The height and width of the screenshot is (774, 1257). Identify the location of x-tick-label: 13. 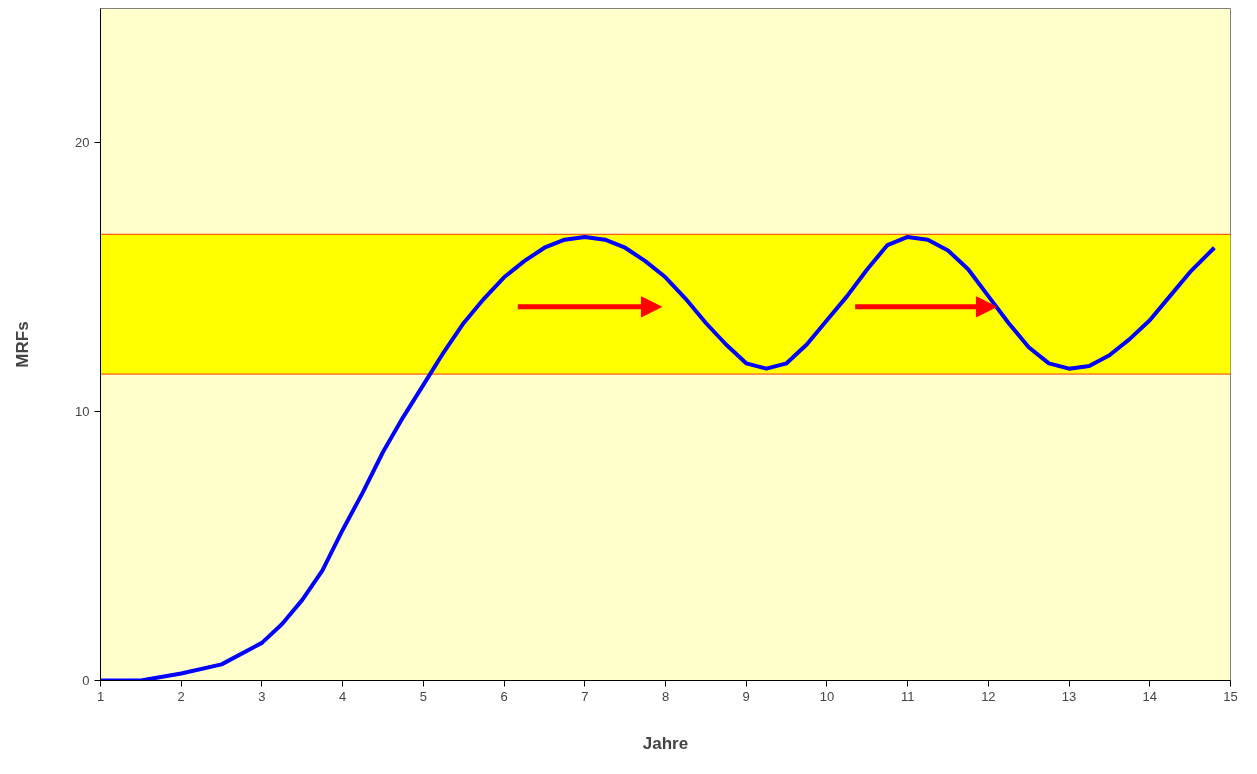
(1069, 696).